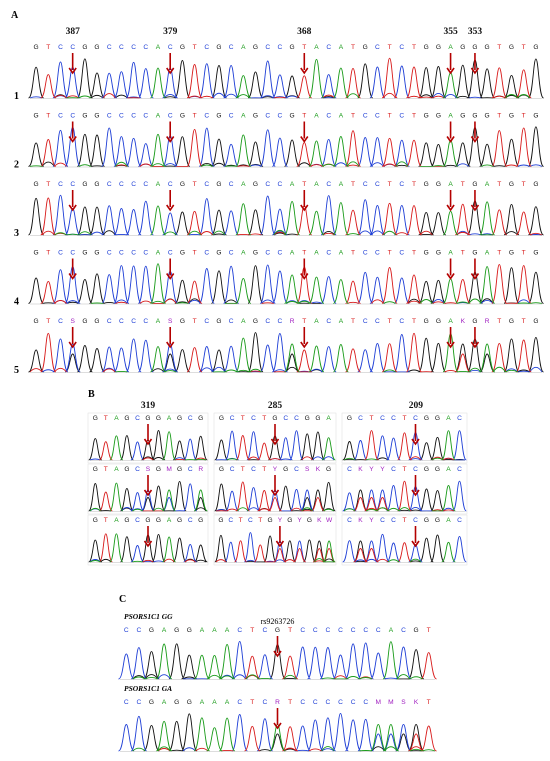  Describe the element at coordinates (360, 469) in the screenshot. I see `base-call: K` at that location.